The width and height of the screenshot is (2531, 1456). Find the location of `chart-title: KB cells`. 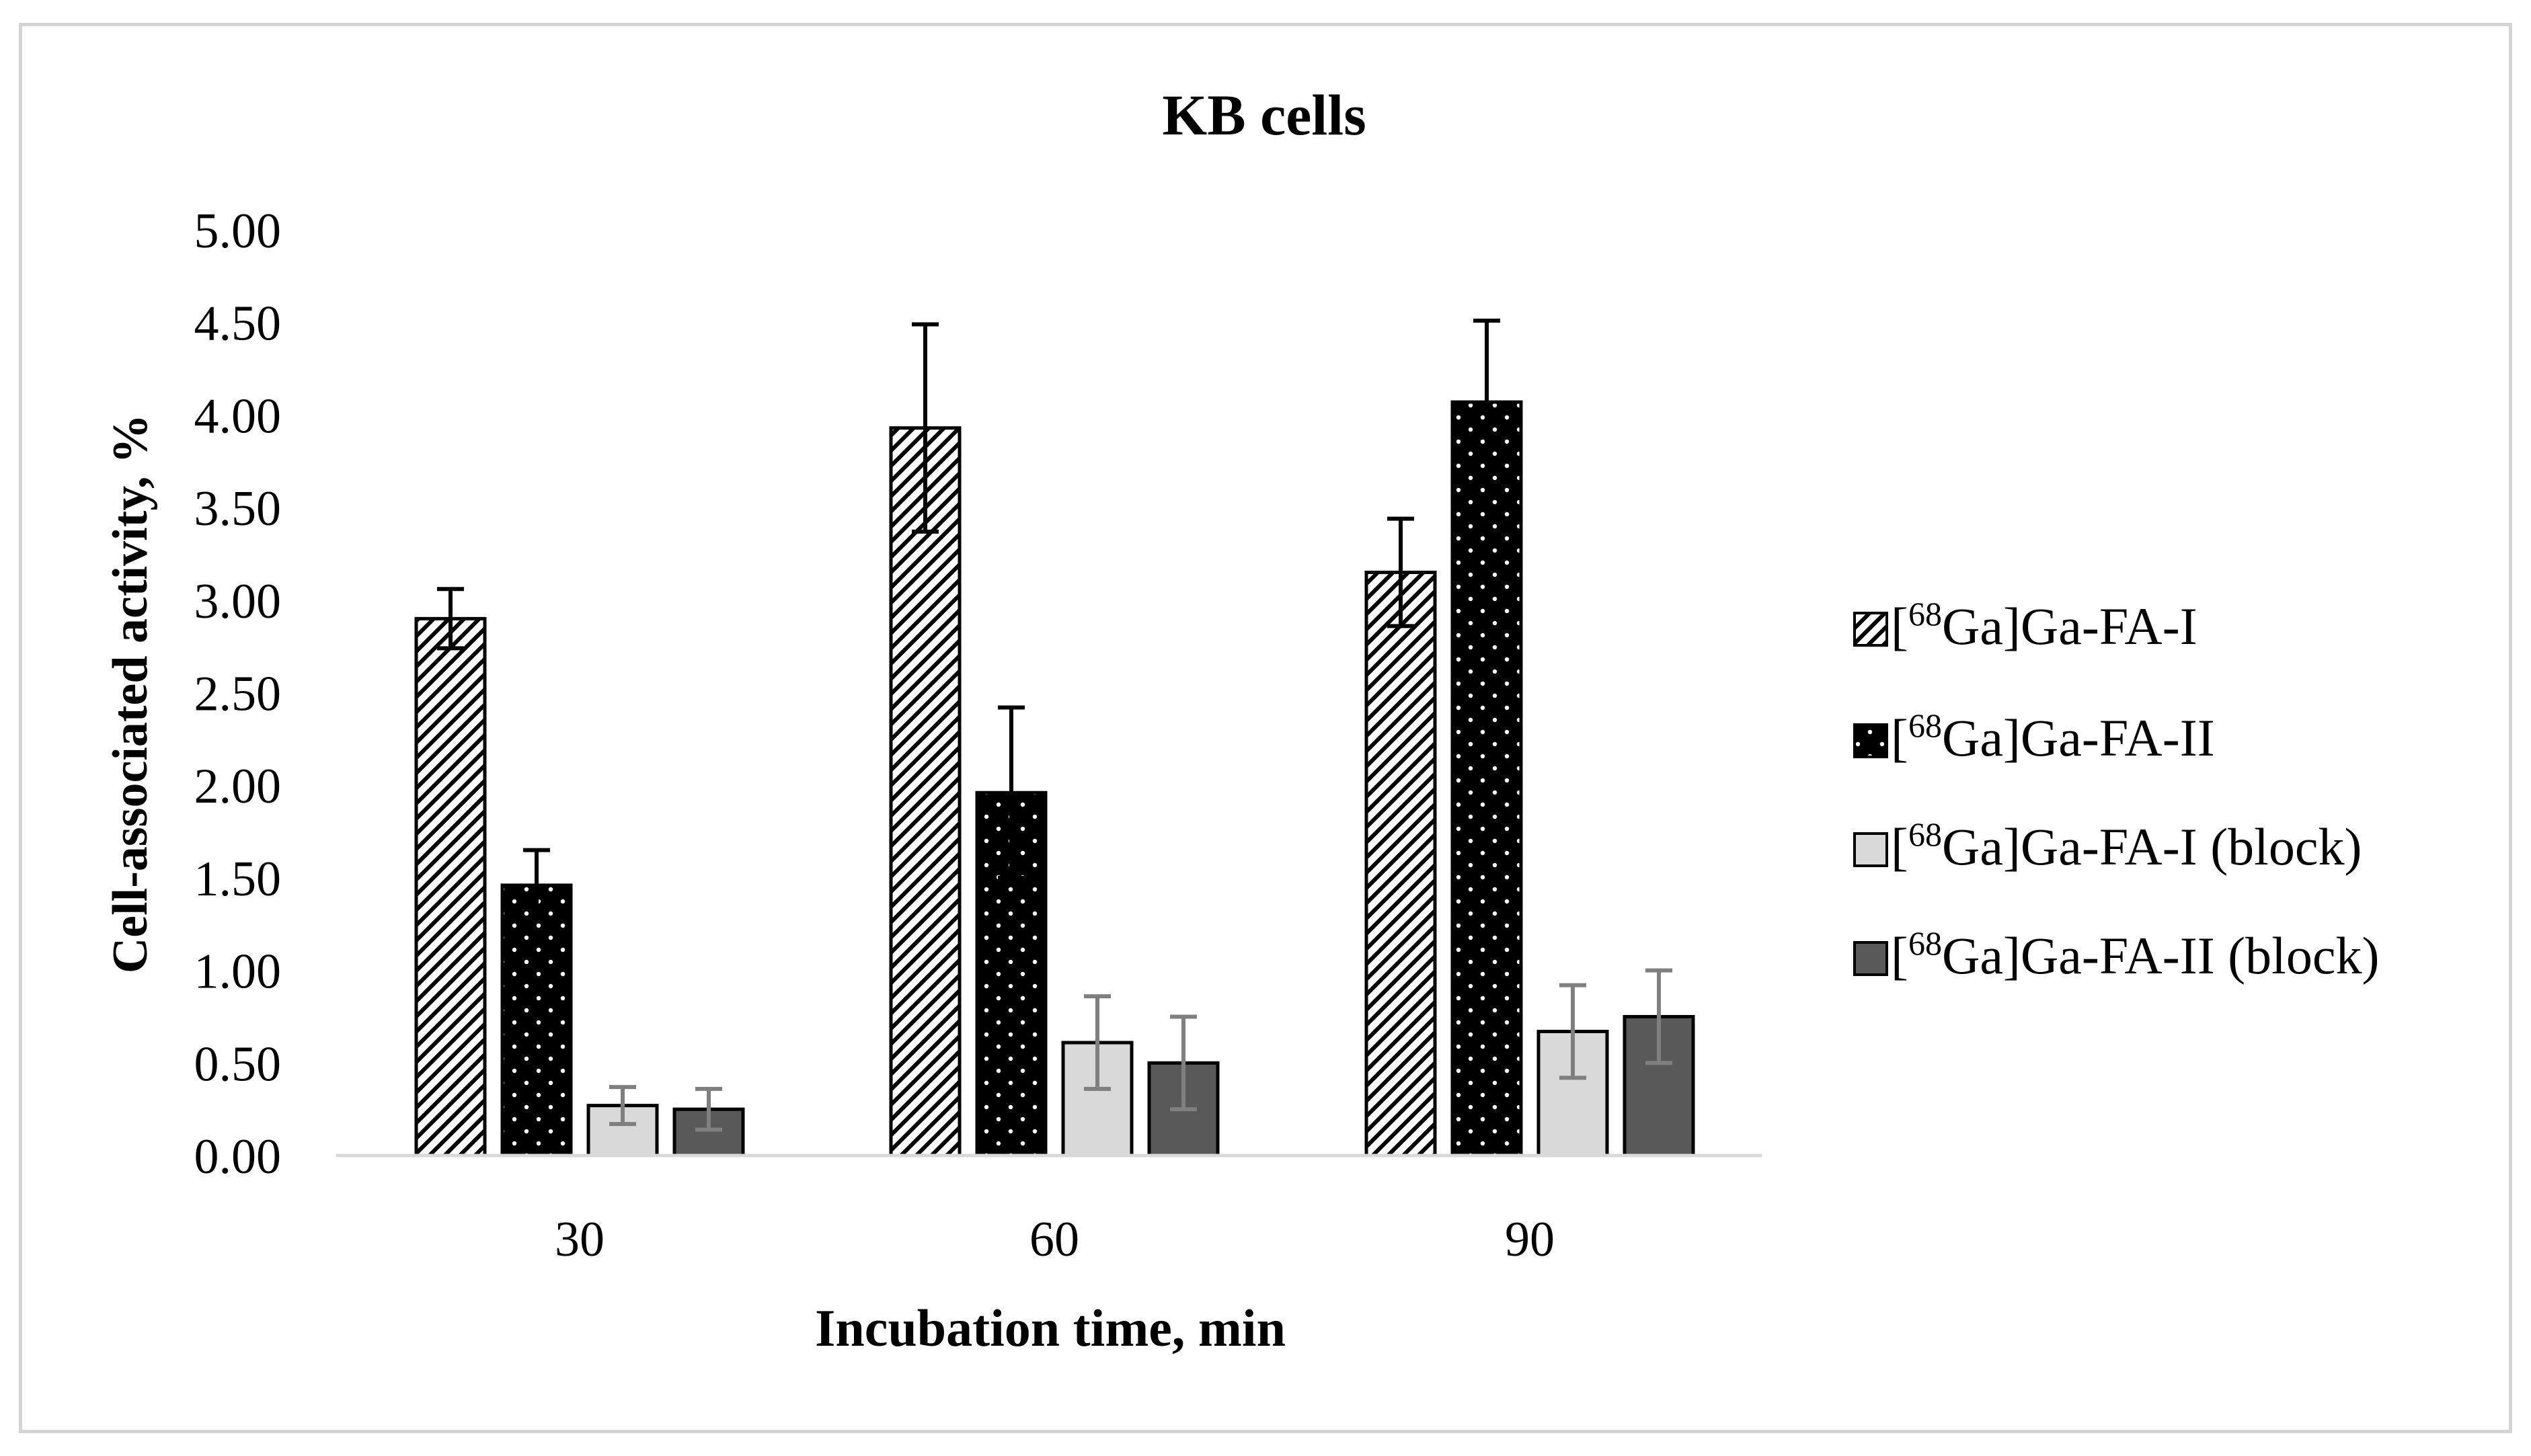

chart-title: KB cells is located at coordinates (1264, 115).